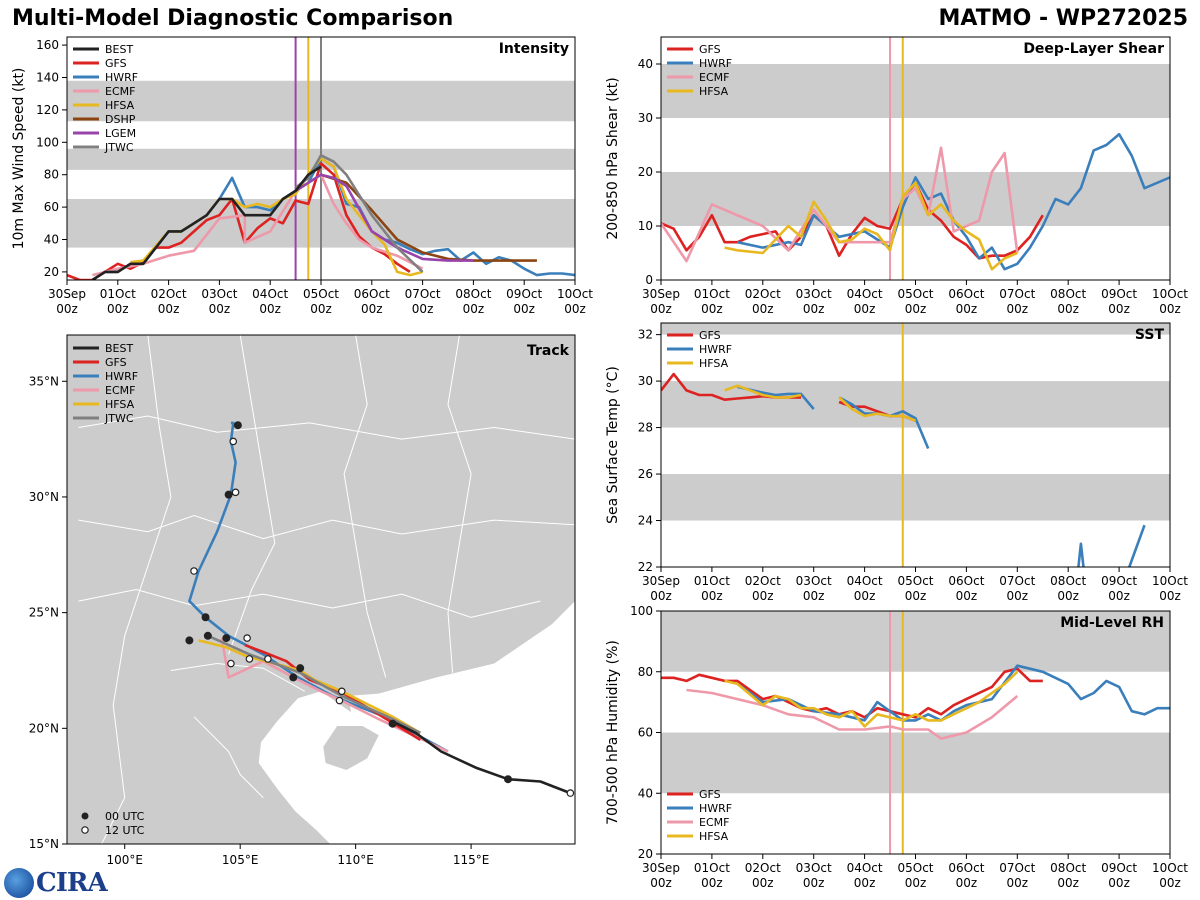  Describe the element at coordinates (384, 217) in the screenshot. I see `series-lgem` at that location.